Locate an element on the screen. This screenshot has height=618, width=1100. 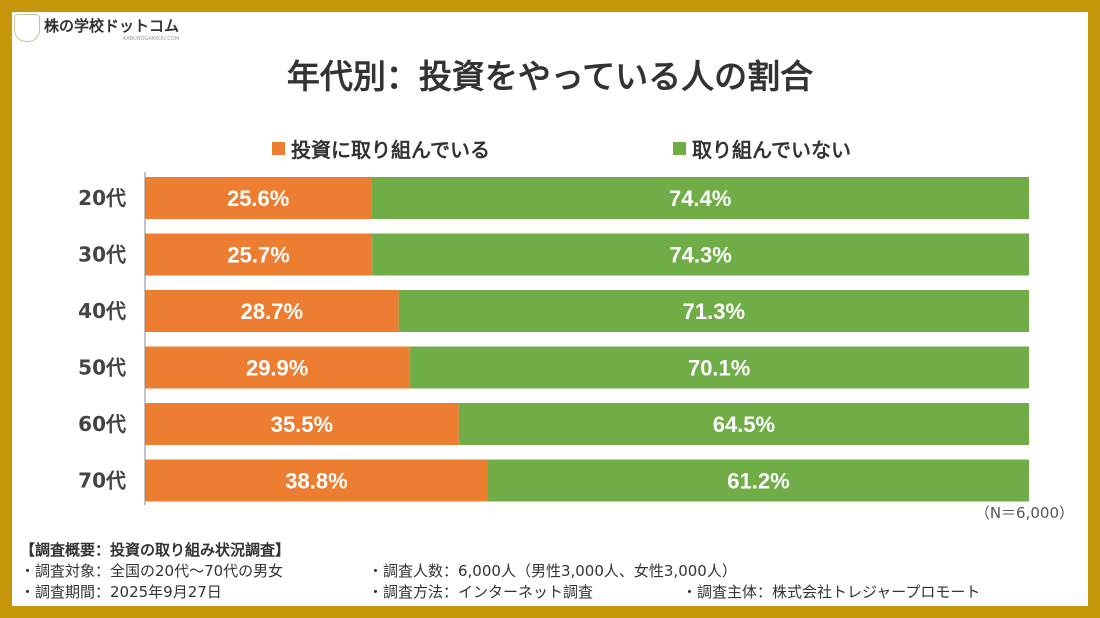
data-label: 25.7% is located at coordinates (258, 255).